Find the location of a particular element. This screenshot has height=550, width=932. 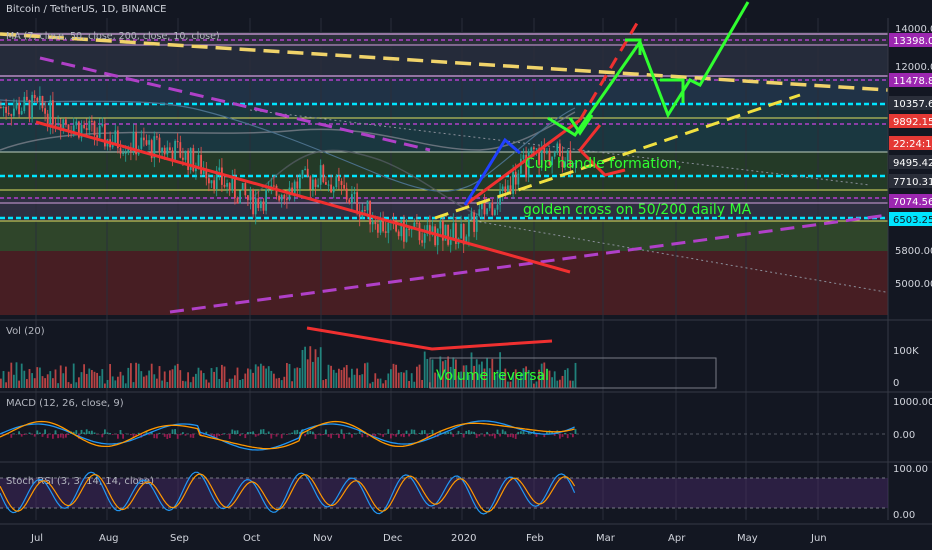

zone-top is located at coordinates (444, 38).